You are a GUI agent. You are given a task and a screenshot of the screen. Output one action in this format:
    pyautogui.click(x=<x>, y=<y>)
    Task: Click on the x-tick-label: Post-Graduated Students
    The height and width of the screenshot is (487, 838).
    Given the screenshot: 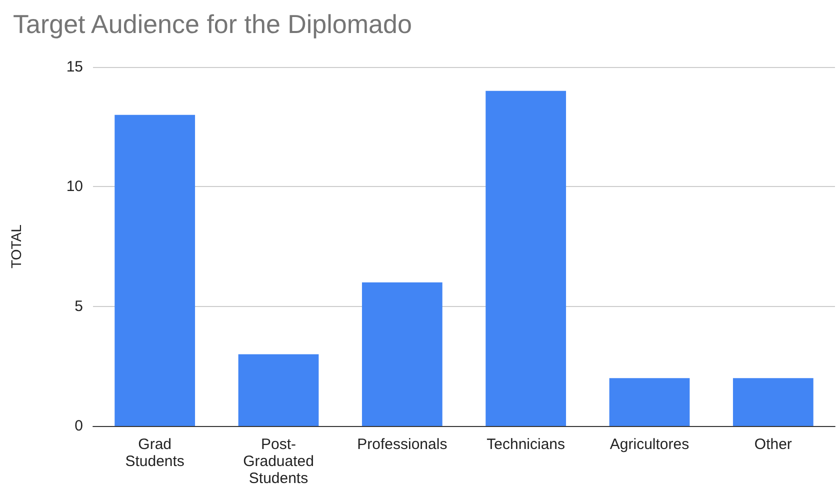 What is the action you would take?
    pyautogui.click(x=278, y=461)
    